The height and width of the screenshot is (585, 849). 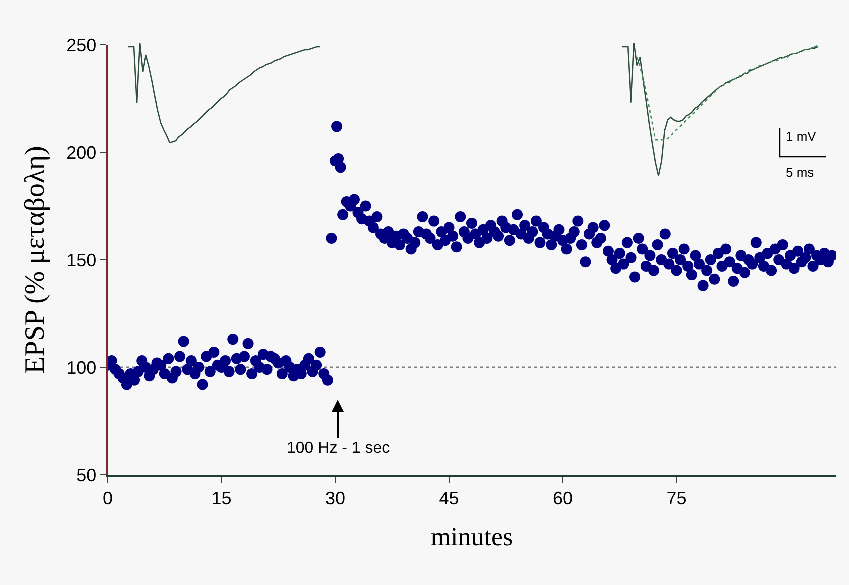 I want to click on x-axis-title: minutes, so click(x=472, y=537).